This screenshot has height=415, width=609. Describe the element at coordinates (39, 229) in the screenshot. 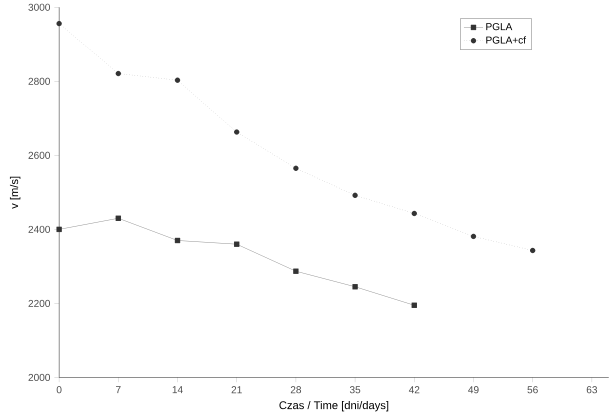

I see `y-tick-label: 2400` at that location.